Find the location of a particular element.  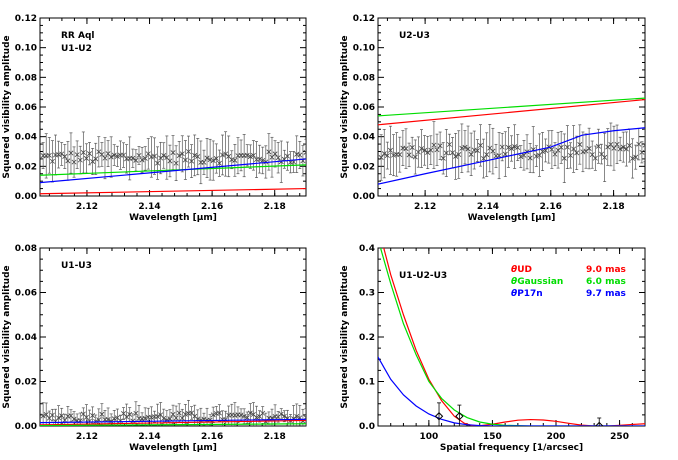

series-line-p17n is located at coordinates (173, 171).